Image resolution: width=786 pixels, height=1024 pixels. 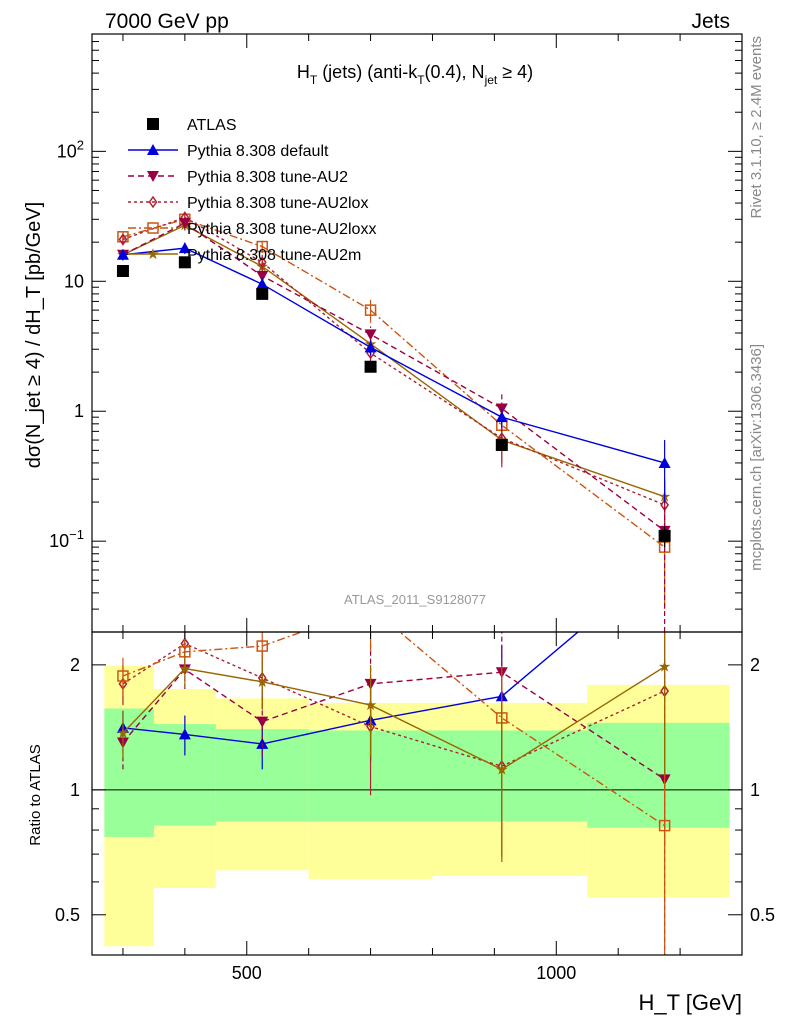 What do you see at coordinates (267, 177) in the screenshot?
I see `legend-label: Pythia 8.308 tune-AU2` at bounding box center [267, 177].